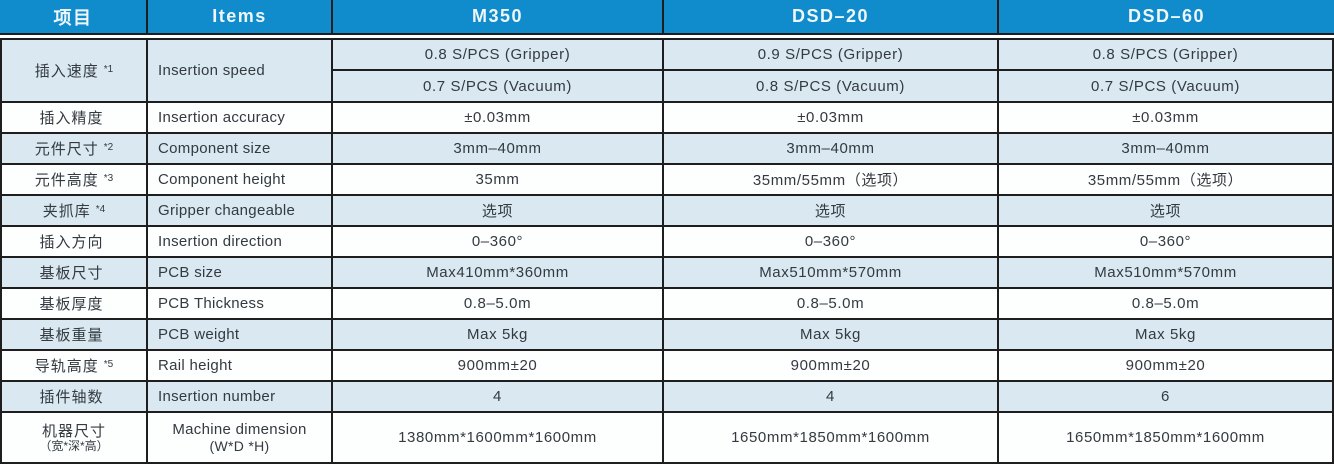 The image size is (1334, 464). I want to click on cell-dsd20: 0–360°, so click(831, 242).